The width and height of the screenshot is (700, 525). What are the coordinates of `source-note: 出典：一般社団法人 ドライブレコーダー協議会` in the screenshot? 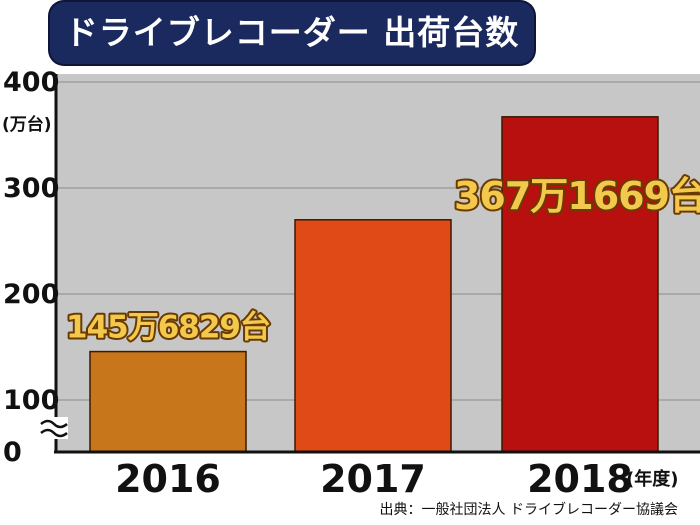 It's located at (528, 510).